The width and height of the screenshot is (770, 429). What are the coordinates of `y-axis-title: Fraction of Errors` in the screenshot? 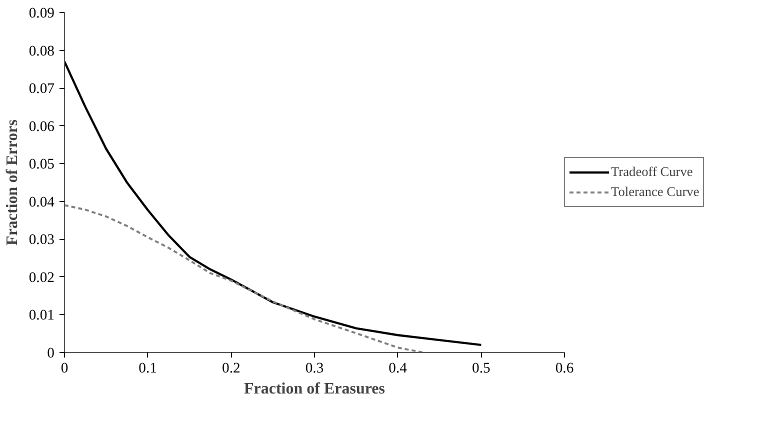 It's located at (12, 183).